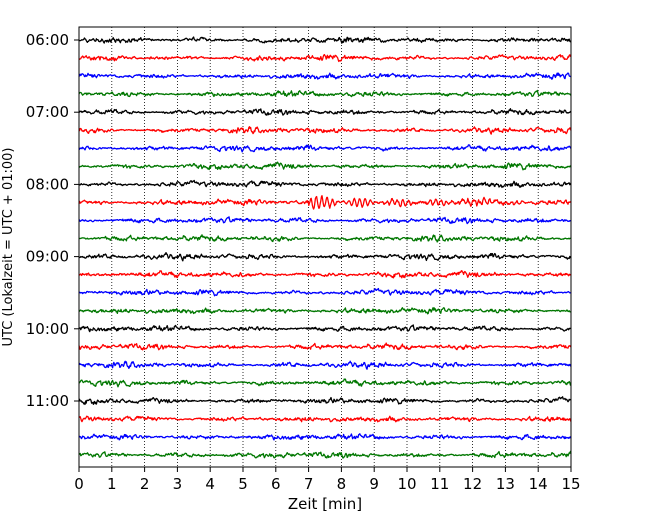 The image size is (650, 520). Describe the element at coordinates (47, 40) in the screenshot. I see `y-tick-label-0: 06:00` at that location.